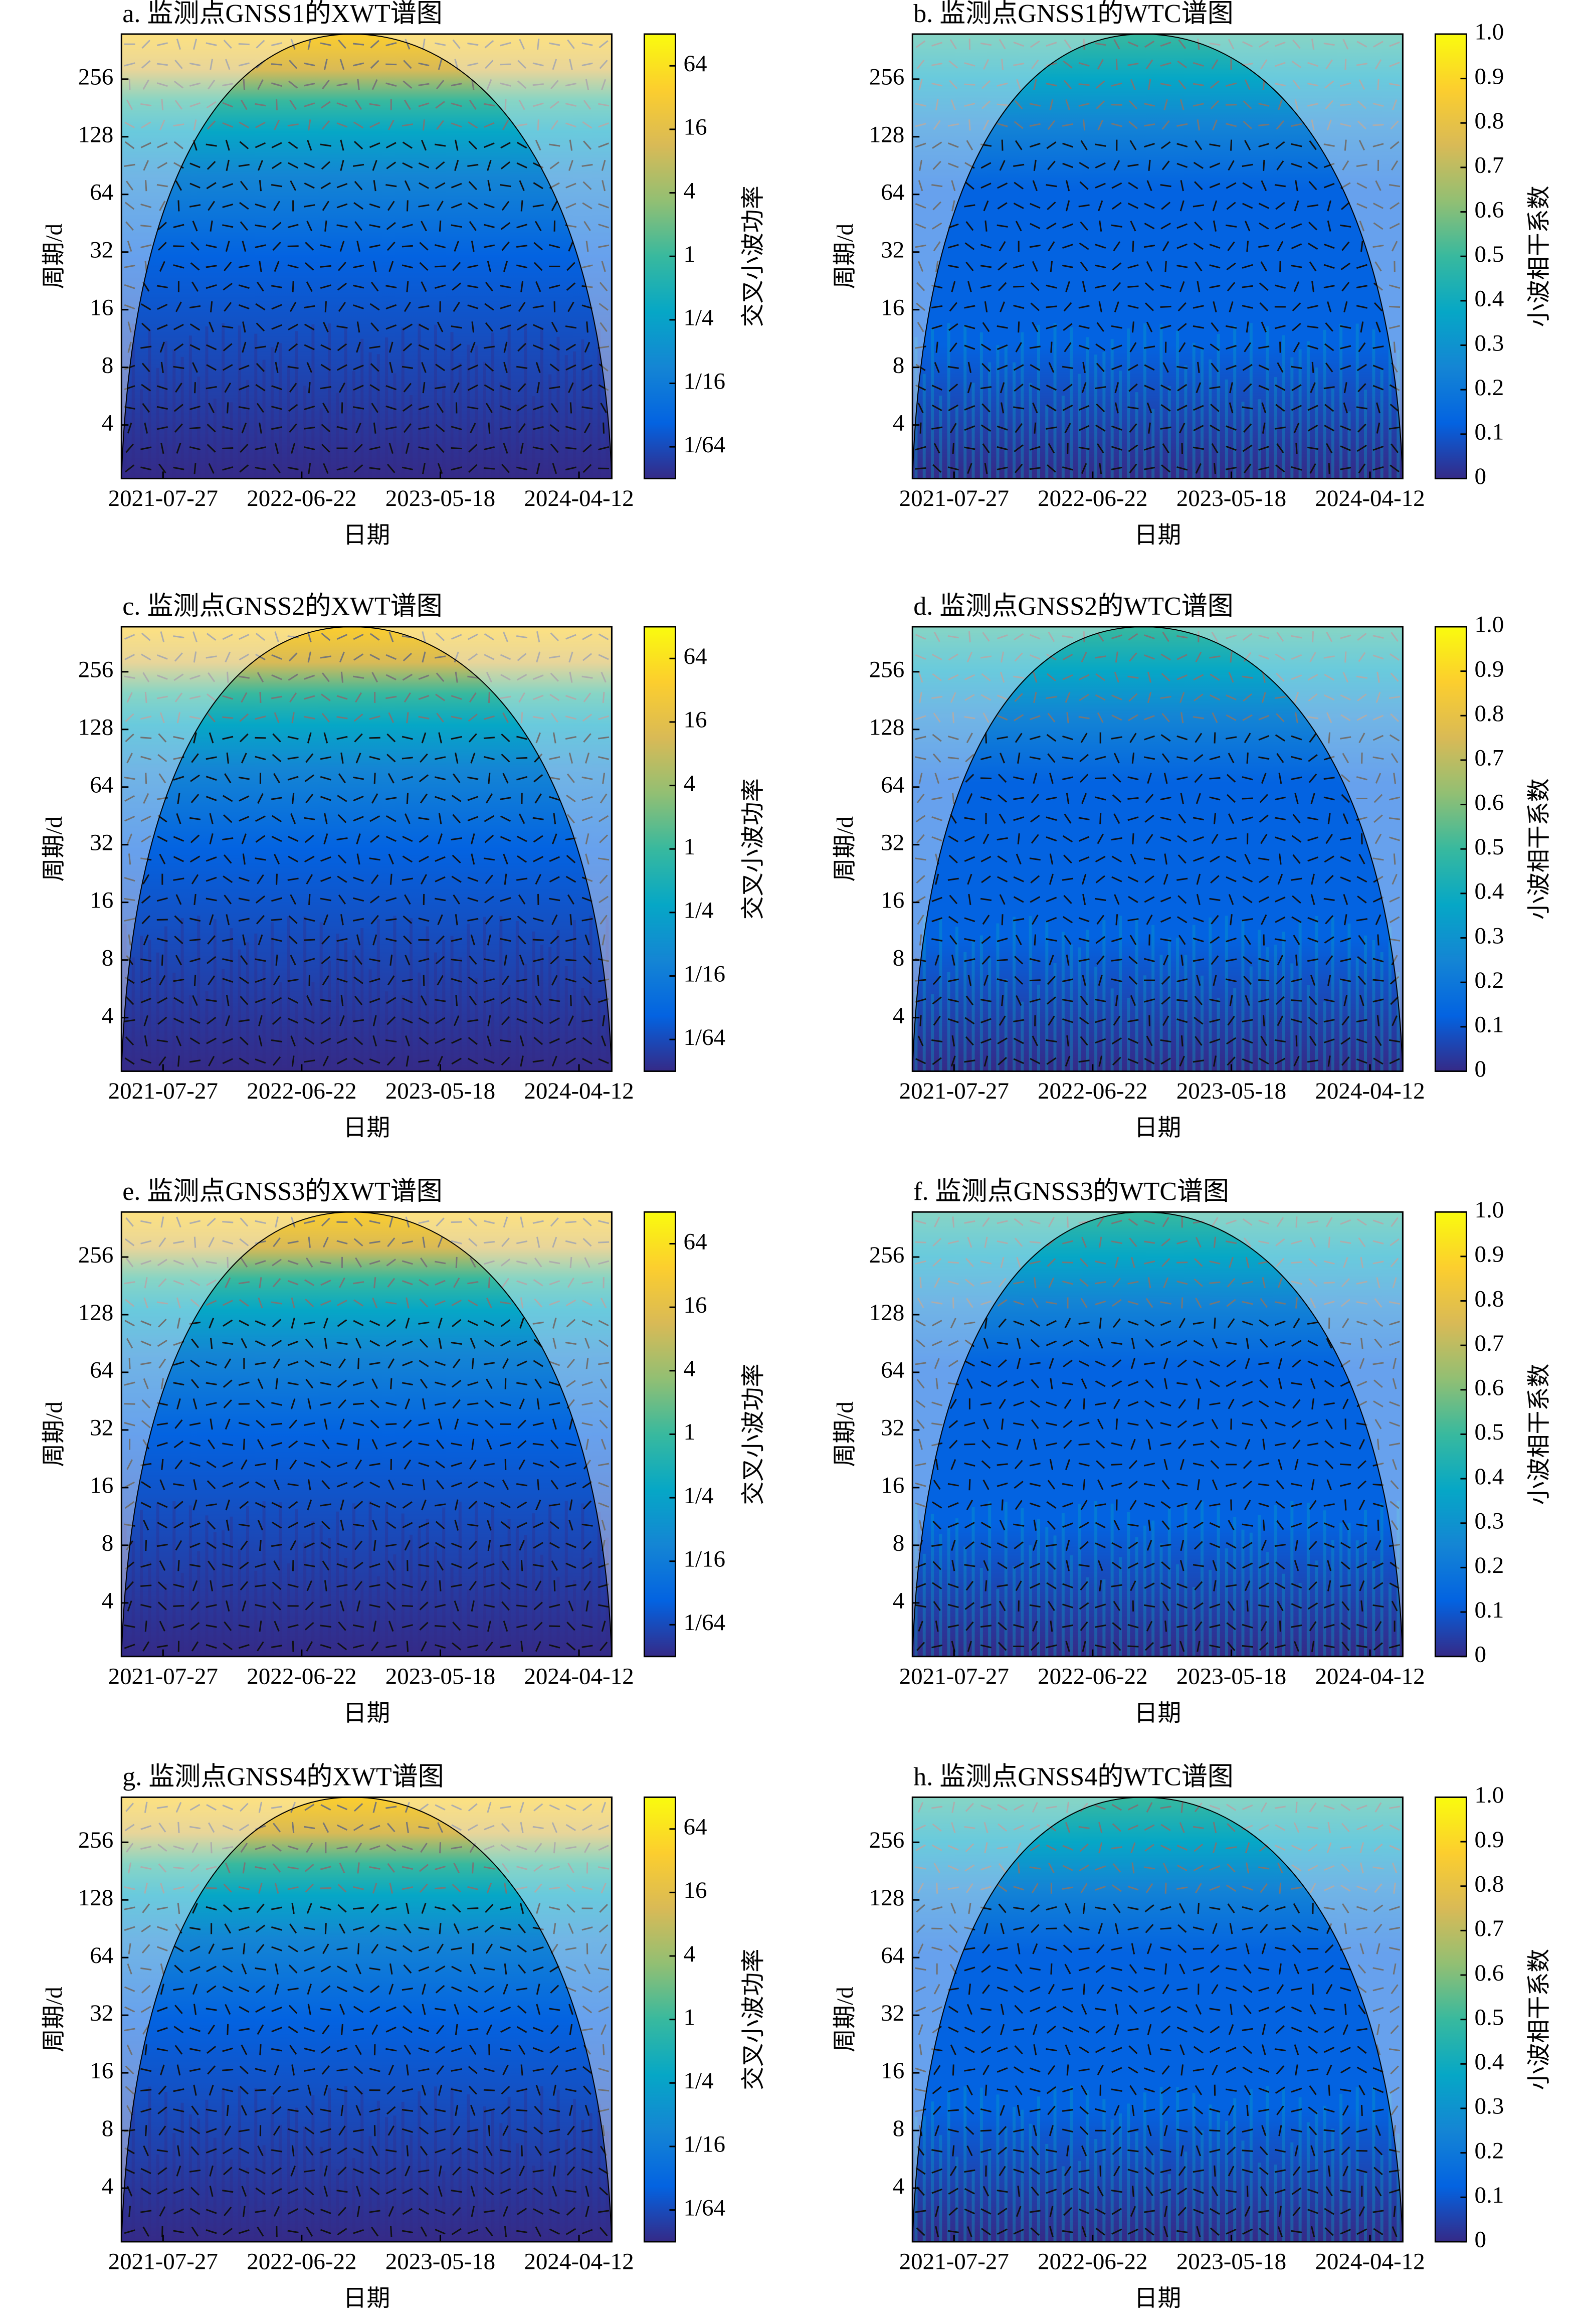  What do you see at coordinates (1489, 802) in the screenshot?
I see `colorbar-tick-label: 0.6` at bounding box center [1489, 802].